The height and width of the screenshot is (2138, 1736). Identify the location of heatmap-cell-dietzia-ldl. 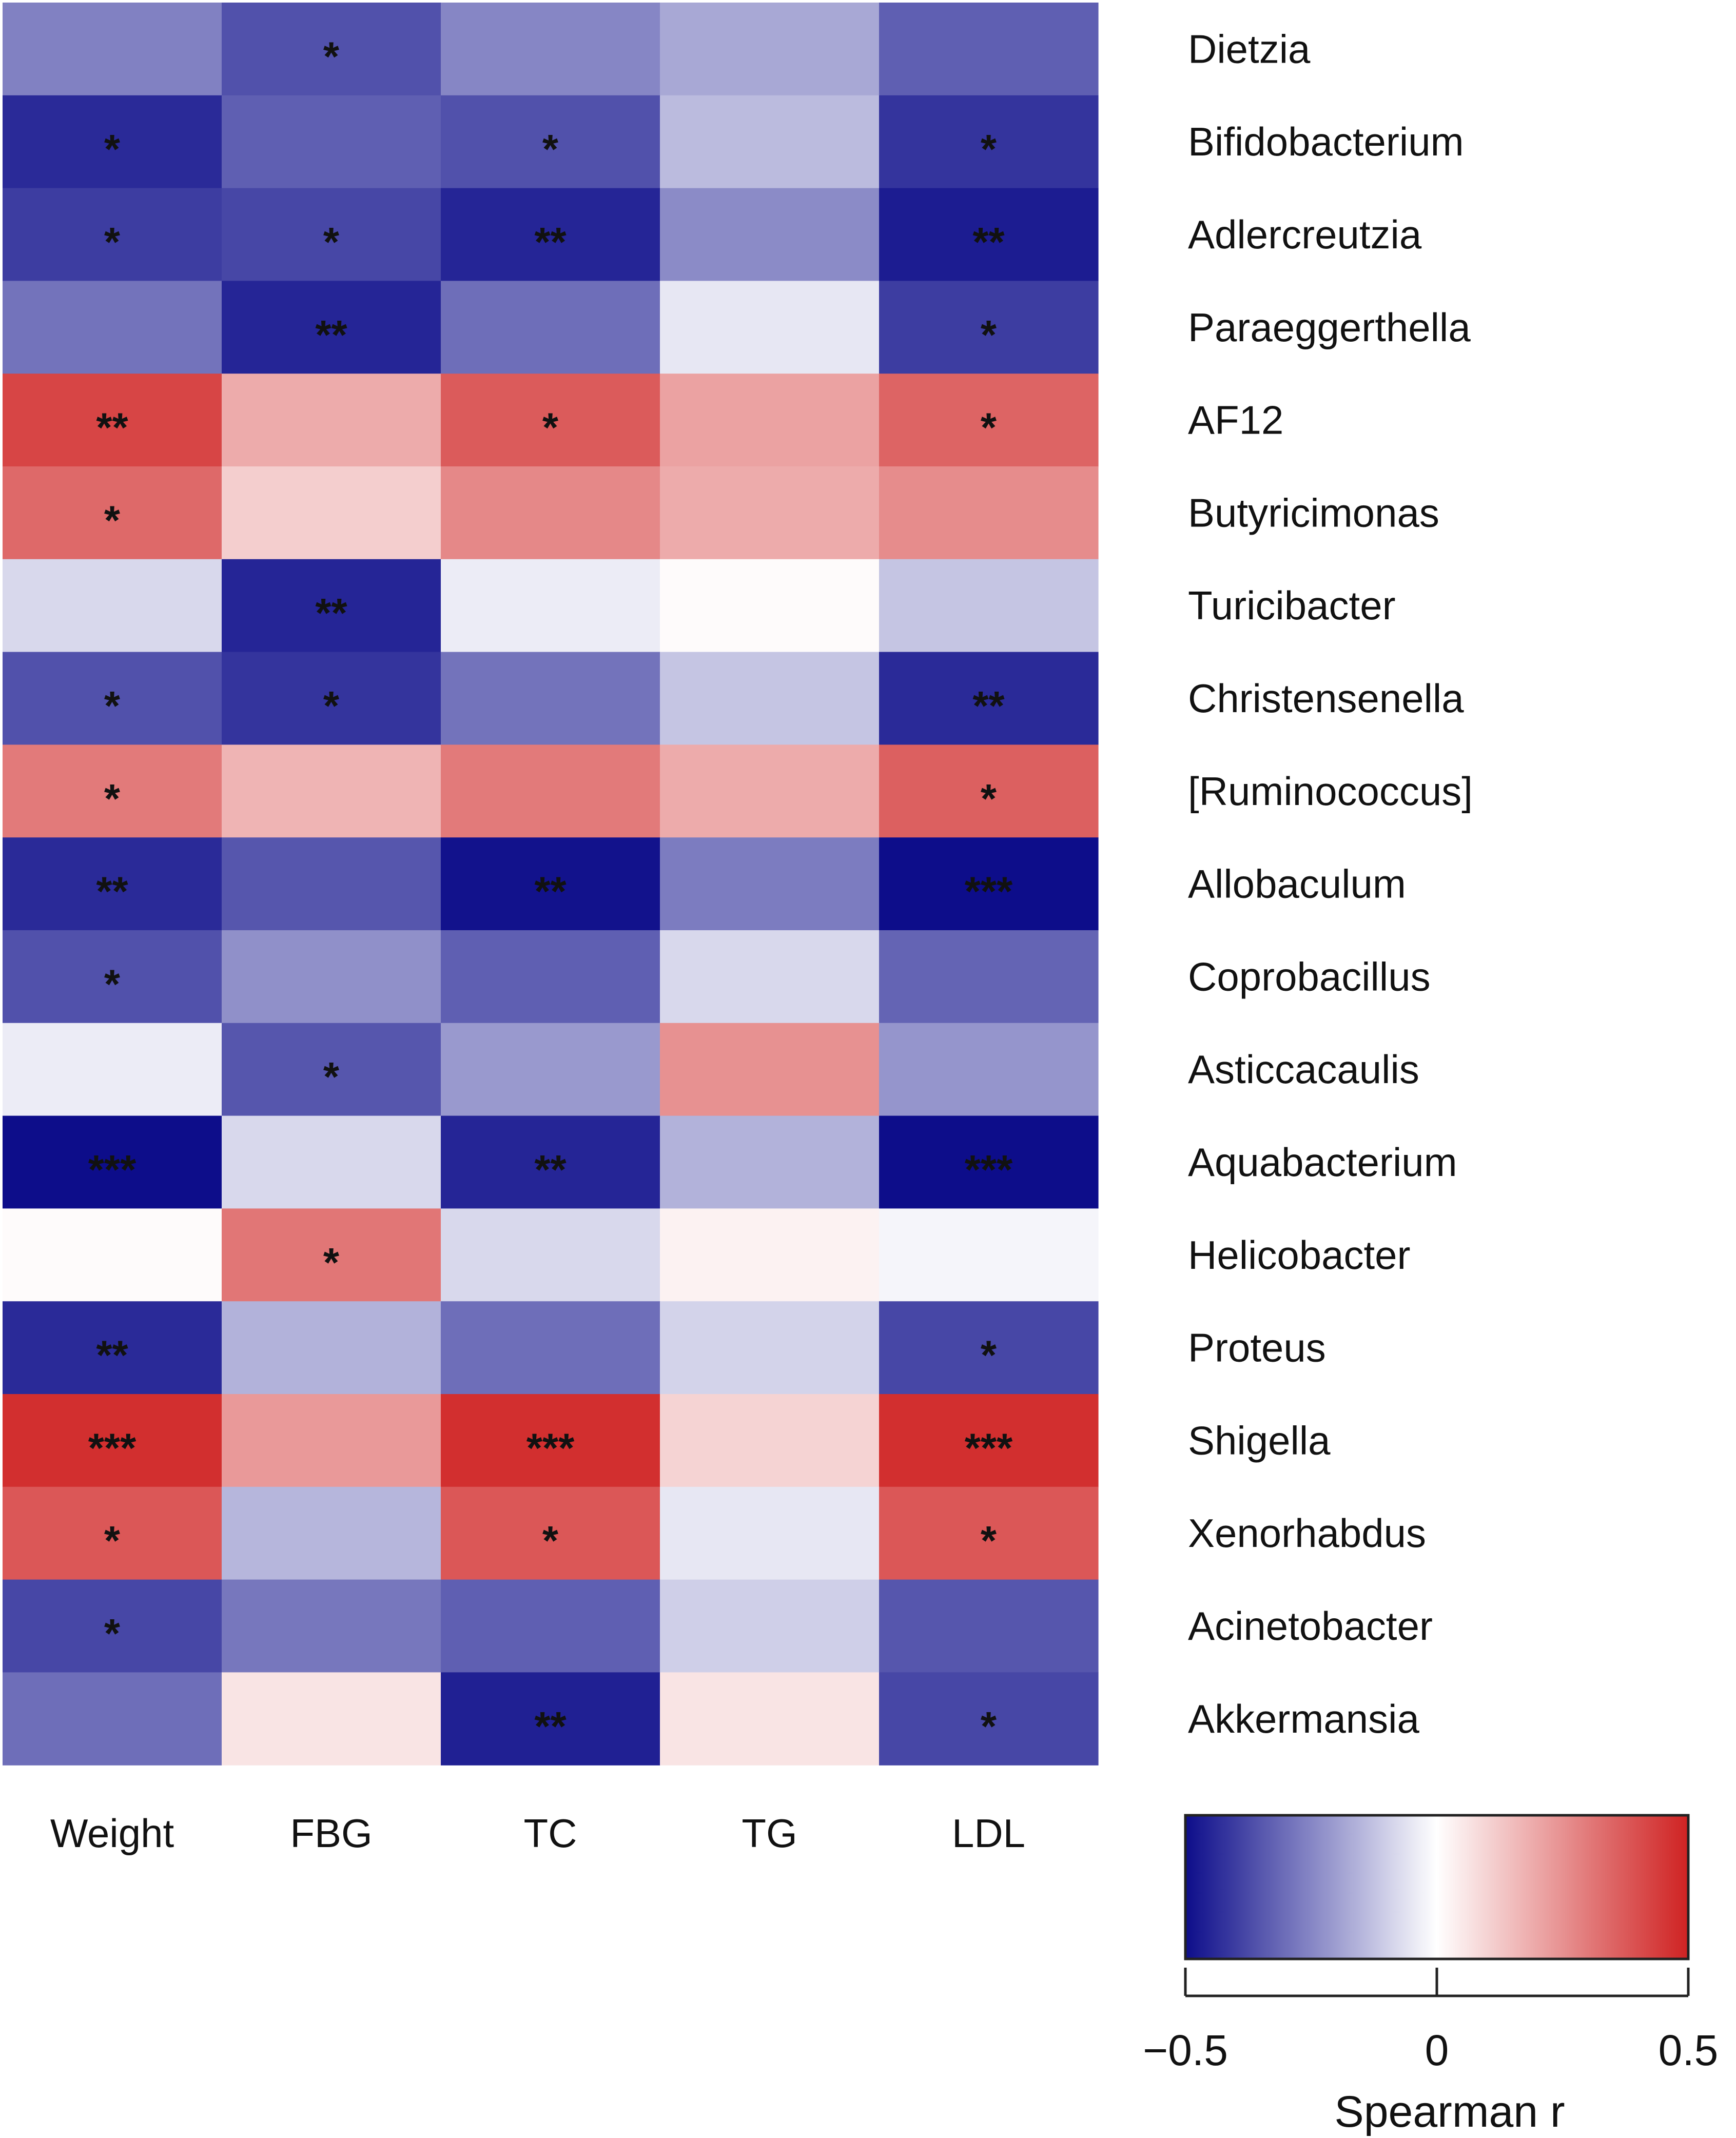
(989, 49).